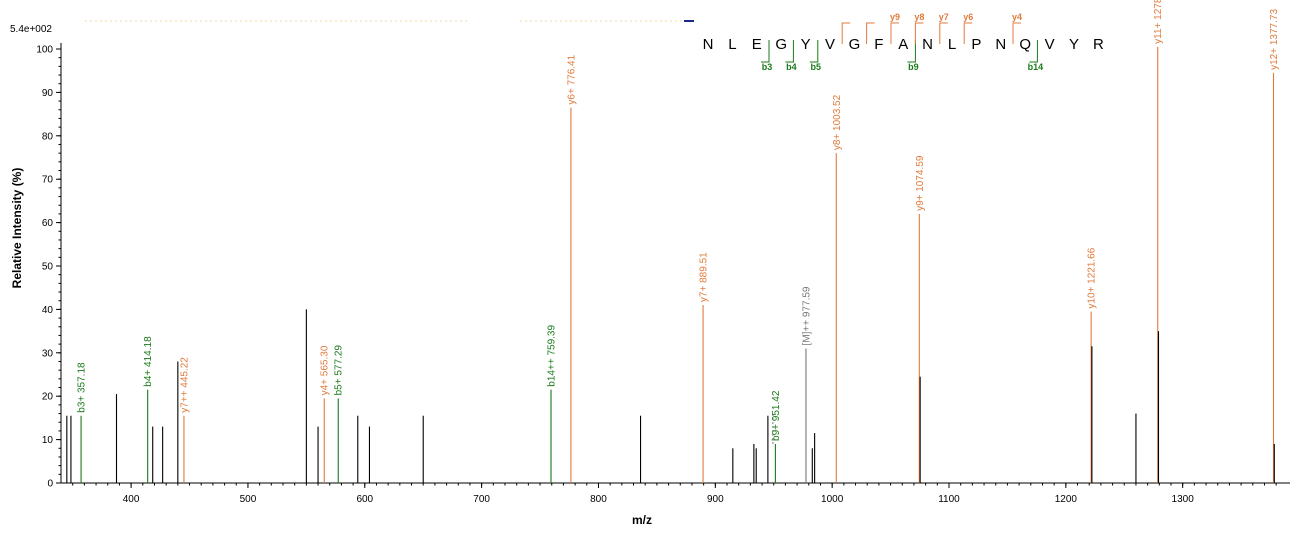 The height and width of the screenshot is (536, 1293). What do you see at coordinates (976, 44) in the screenshot?
I see `sequence-residue: P` at bounding box center [976, 44].